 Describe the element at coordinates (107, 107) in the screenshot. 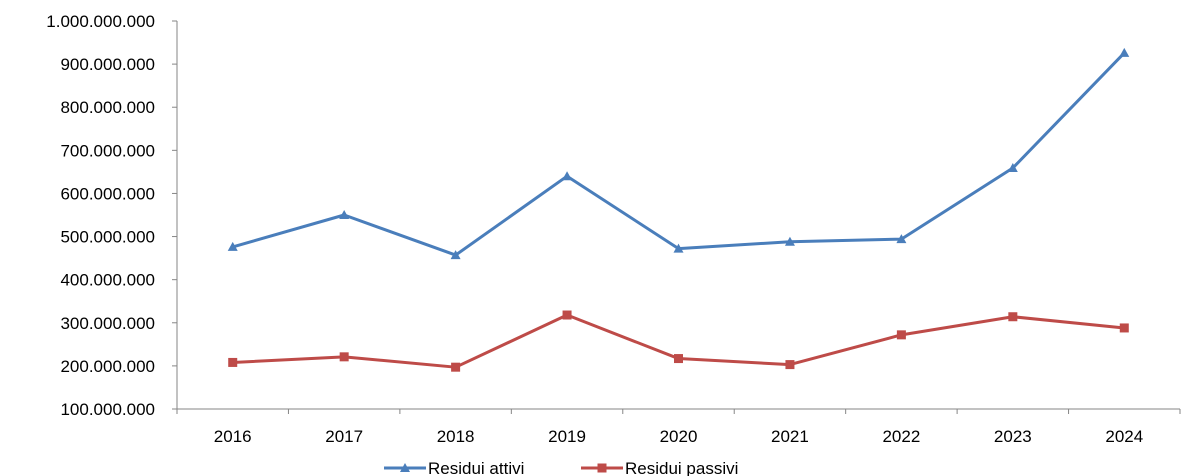

I see `y-tick-label: 800.000.000` at that location.